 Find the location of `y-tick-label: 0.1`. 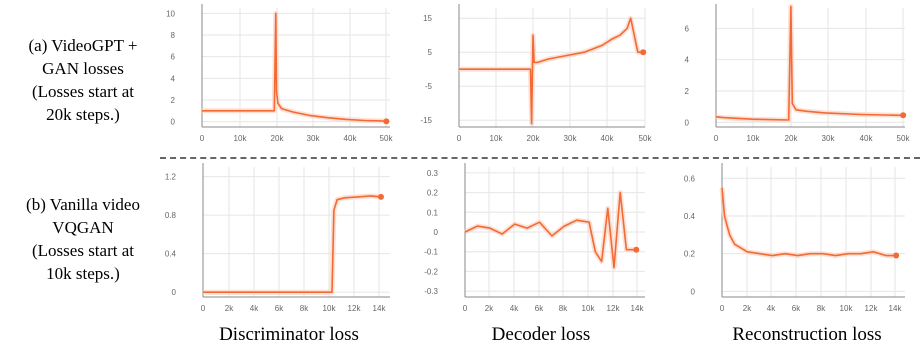

y-tick-label: 0.1 is located at coordinates (433, 212).